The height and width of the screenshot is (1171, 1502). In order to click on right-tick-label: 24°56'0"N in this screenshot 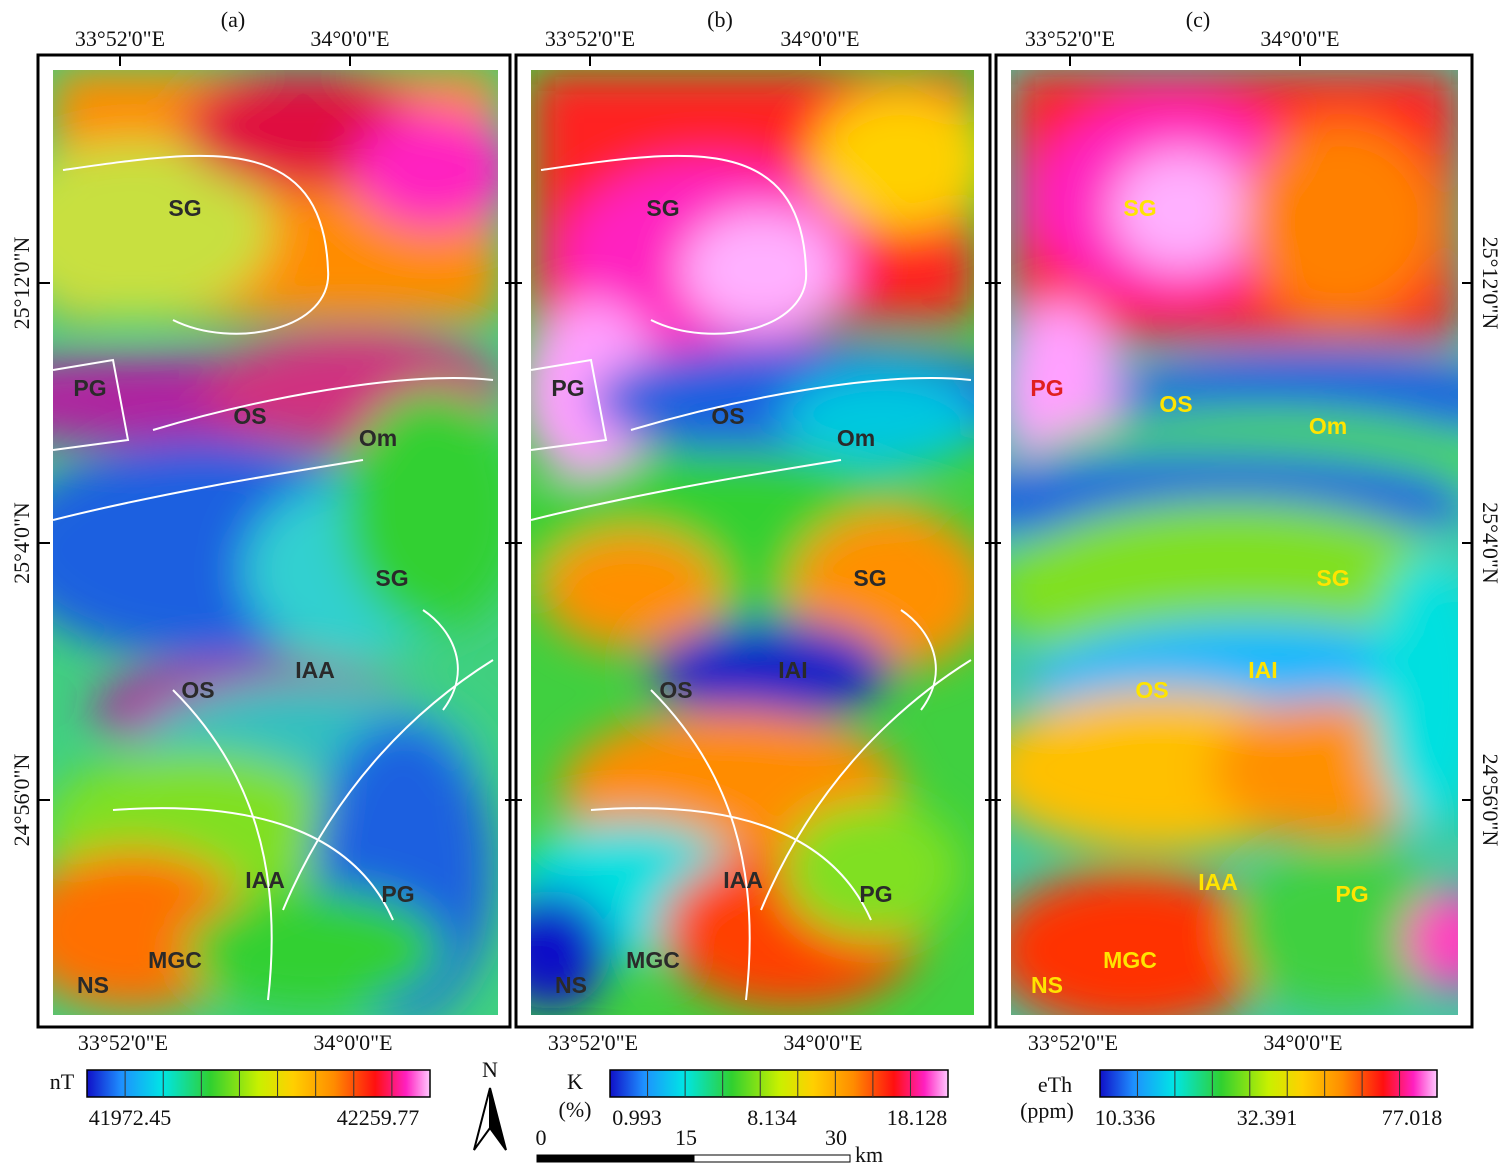, I will do `click(1490, 800)`.